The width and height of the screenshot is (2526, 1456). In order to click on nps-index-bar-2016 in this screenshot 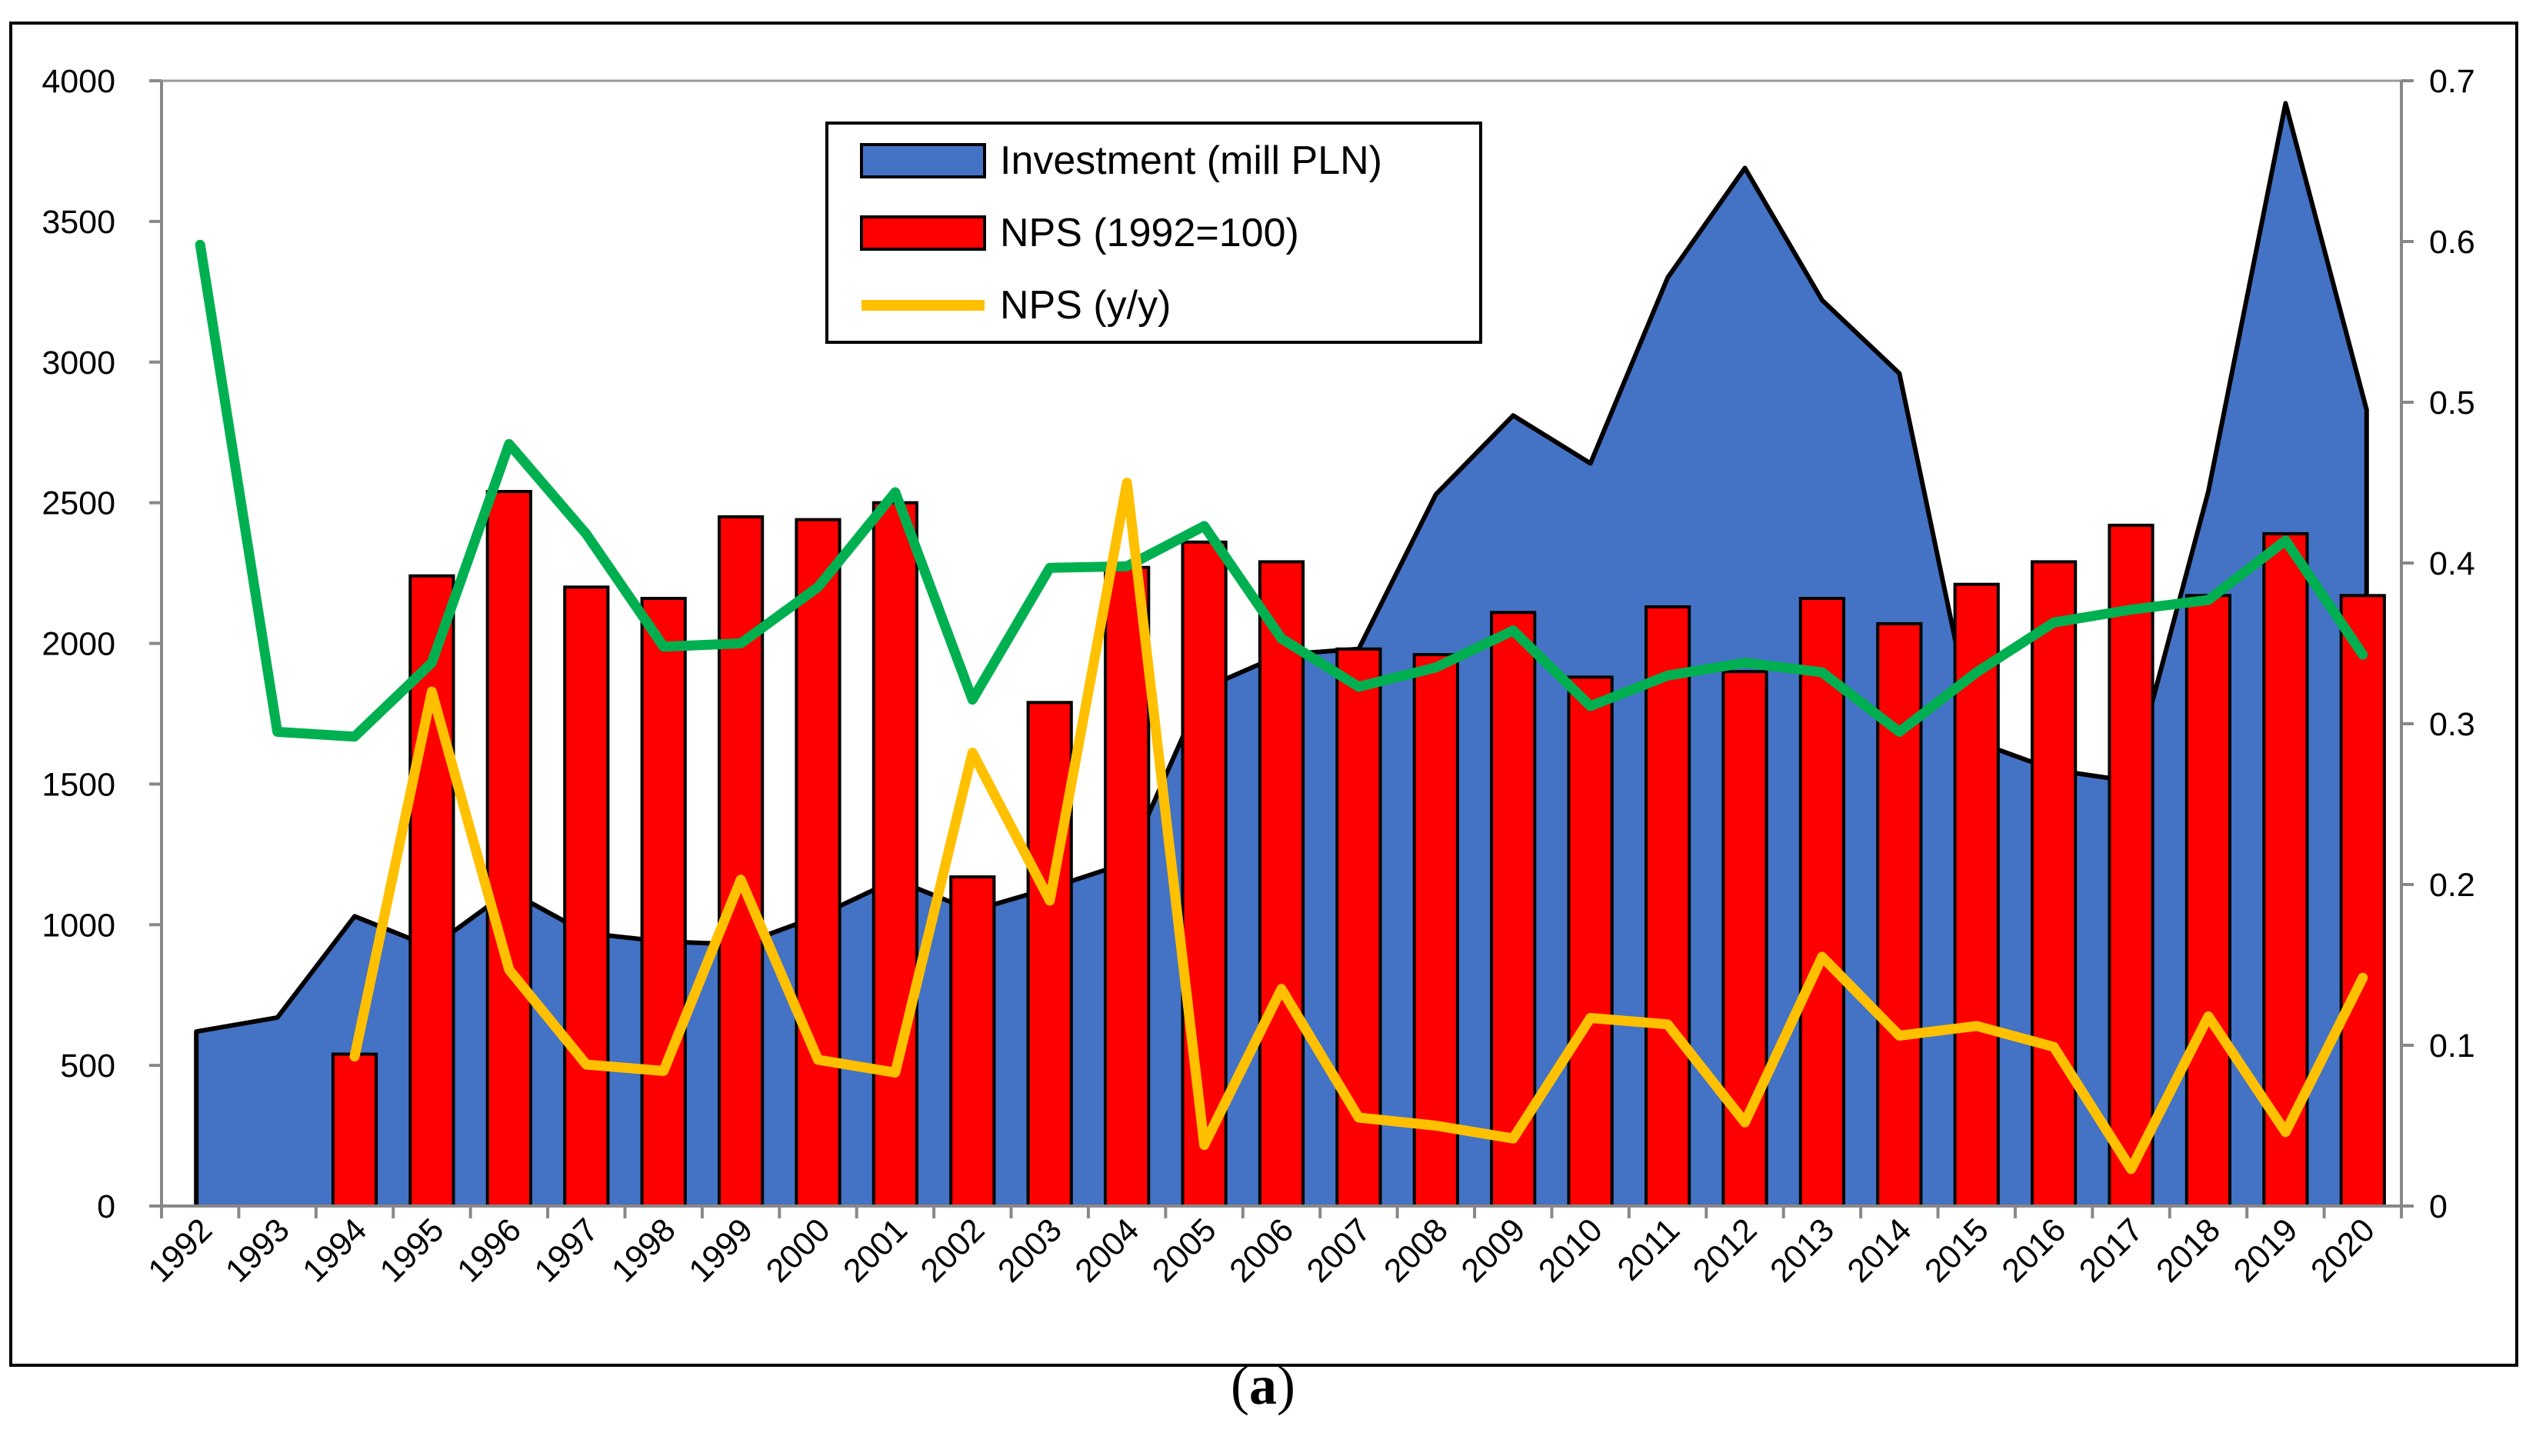, I will do `click(2055, 884)`.